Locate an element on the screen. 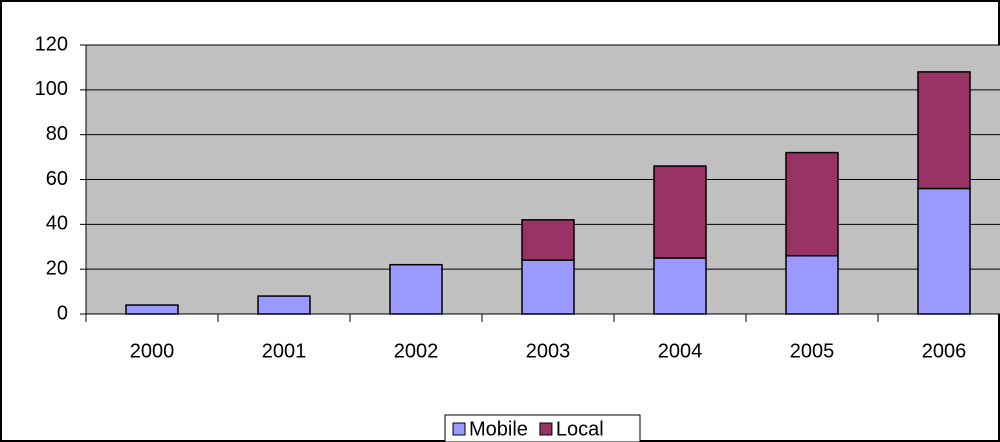  y-tick-label: 20 is located at coordinates (57, 268).